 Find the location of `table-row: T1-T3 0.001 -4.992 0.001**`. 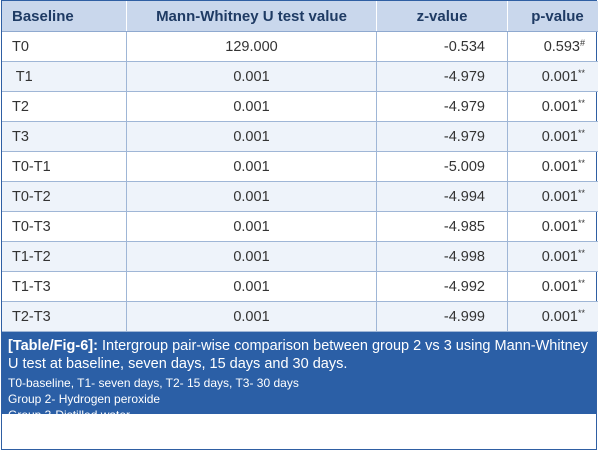

table-row: T1-T3 0.001 -4.992 0.001** is located at coordinates (300, 286).